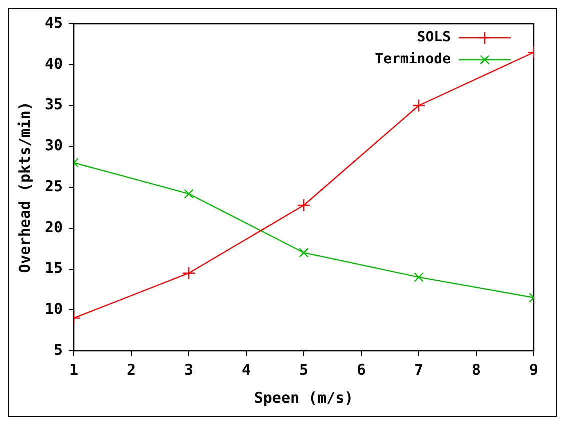 The image size is (565, 425). Describe the element at coordinates (477, 369) in the screenshot. I see `x-tick-label: 8` at that location.